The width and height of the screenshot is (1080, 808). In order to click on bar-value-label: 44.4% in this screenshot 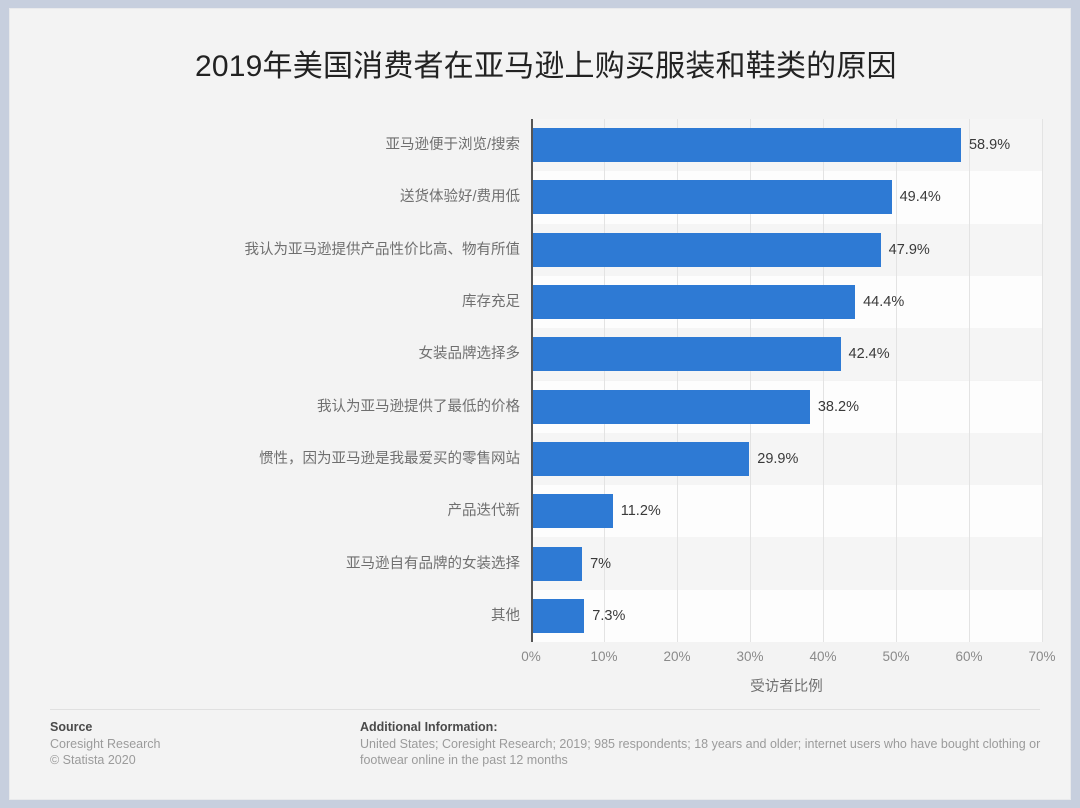, I will do `click(884, 302)`.